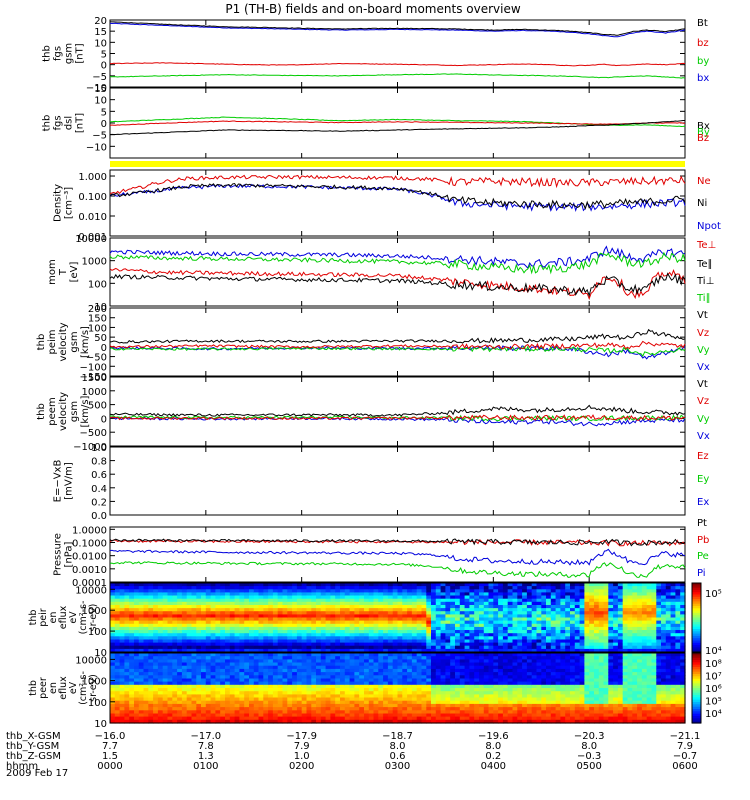 The width and height of the screenshot is (750, 800). I want to click on colorbar-segment, so click(696, 605).